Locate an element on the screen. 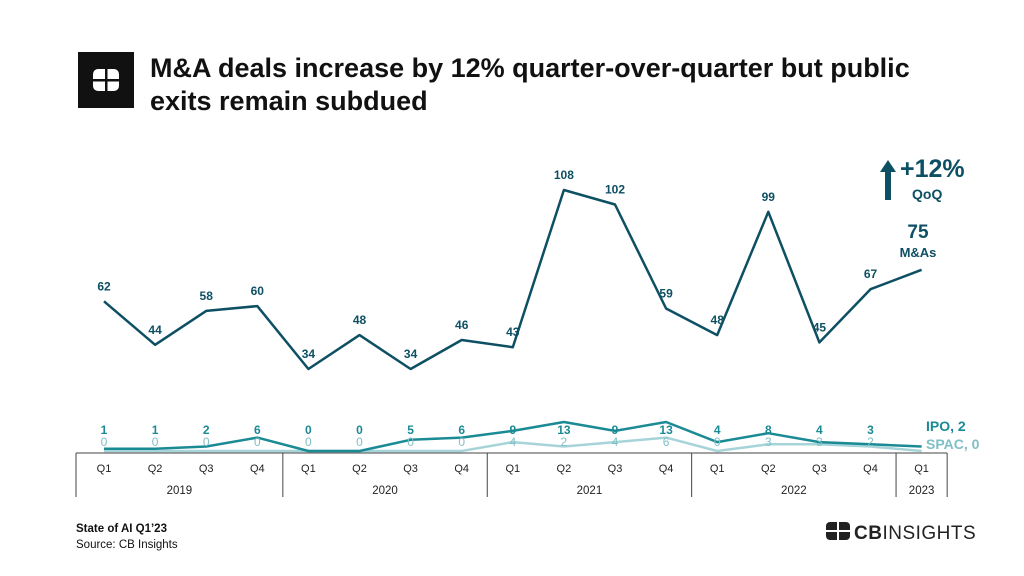  mna-data-label: 62 is located at coordinates (104, 286).